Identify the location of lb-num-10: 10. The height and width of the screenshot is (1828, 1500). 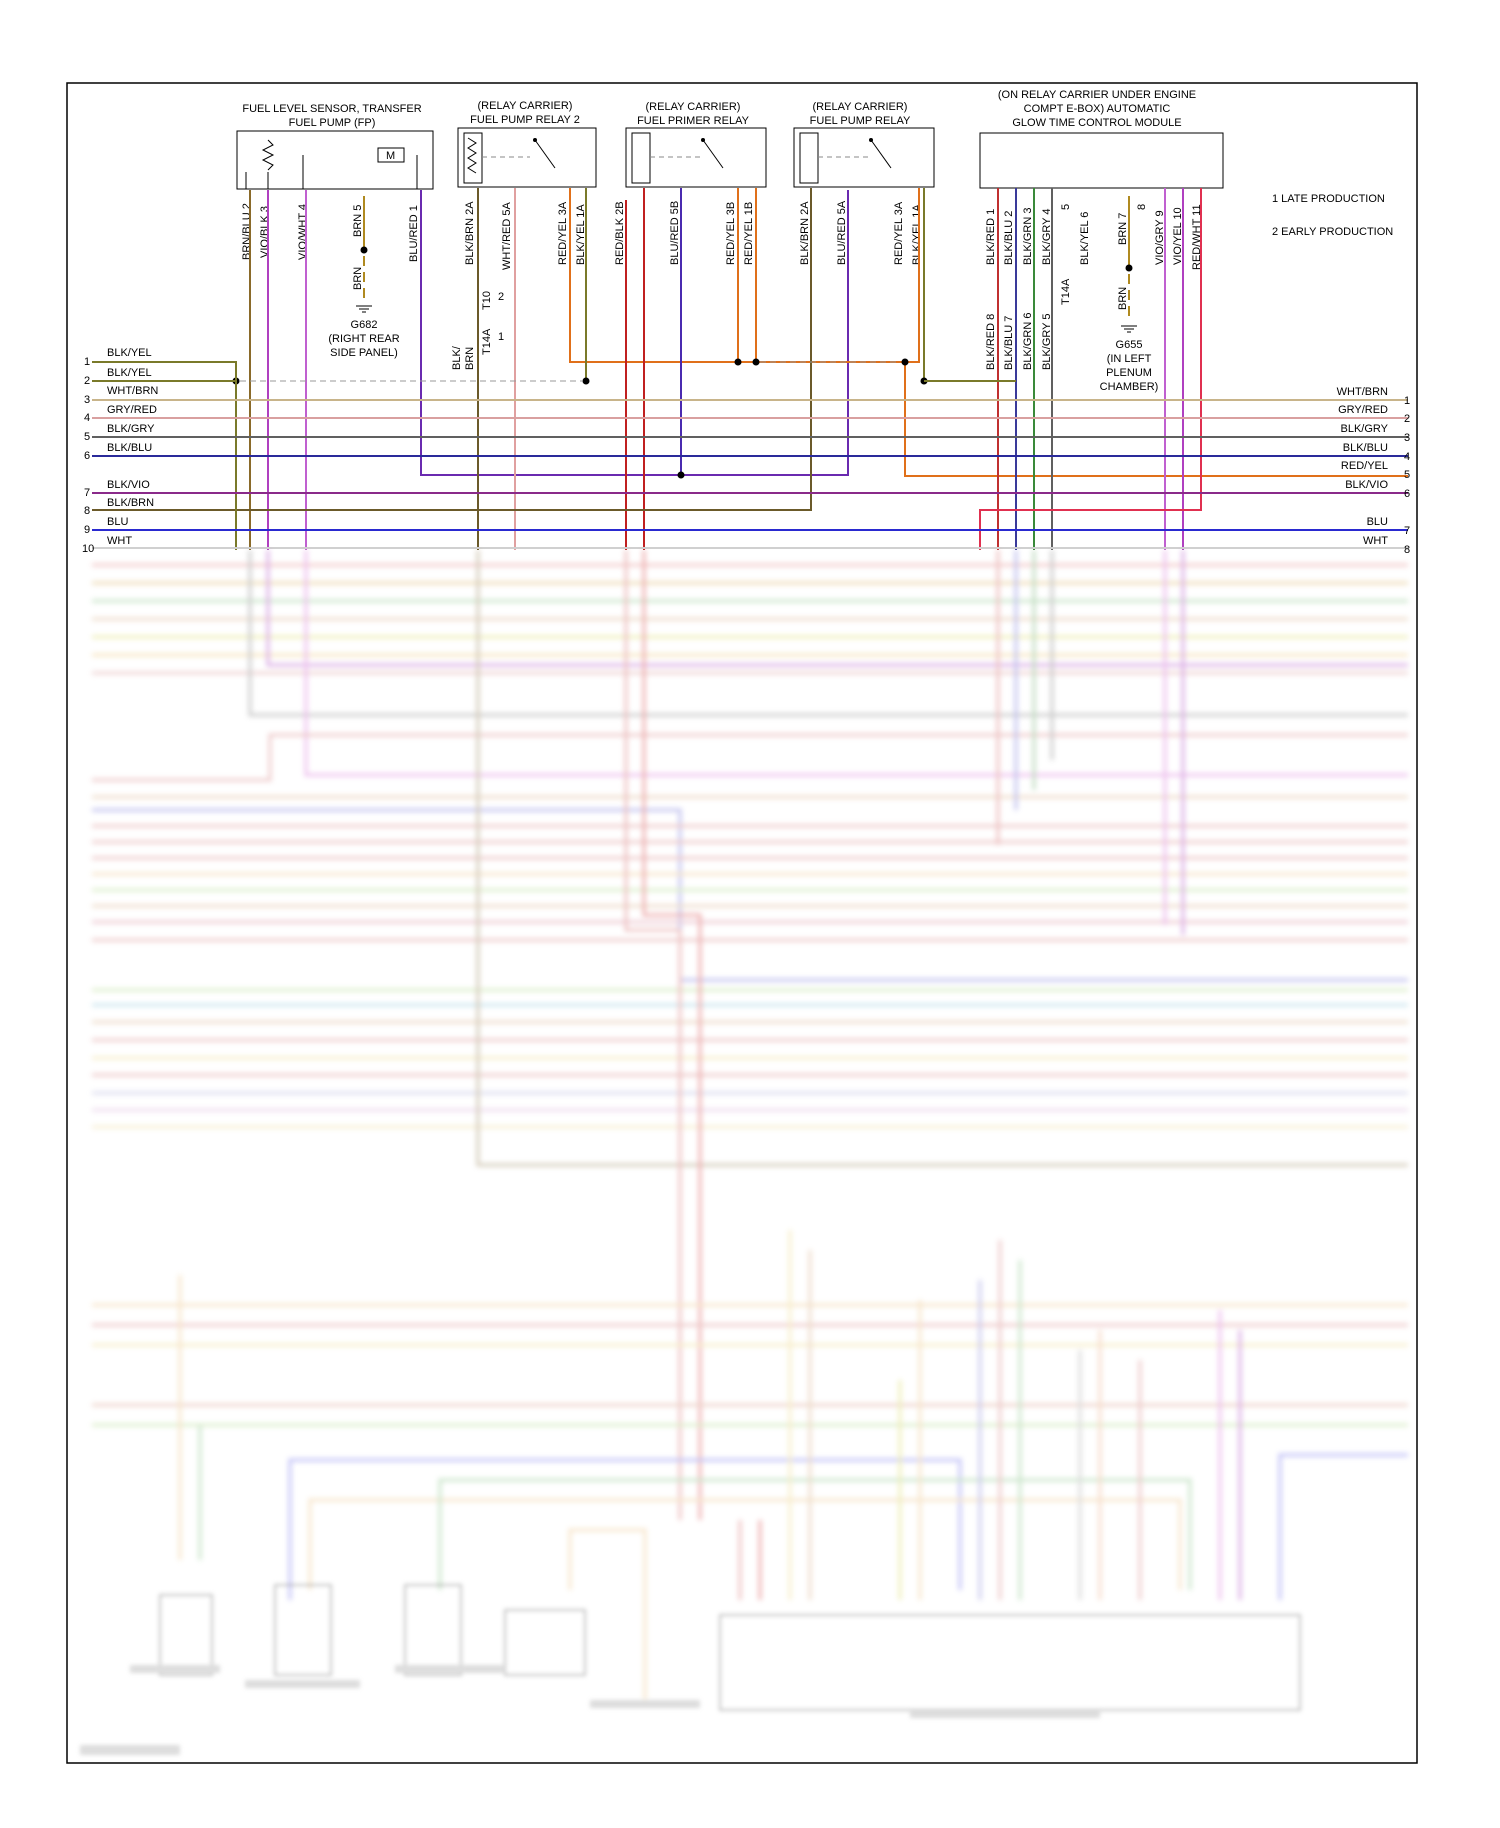
(88, 549).